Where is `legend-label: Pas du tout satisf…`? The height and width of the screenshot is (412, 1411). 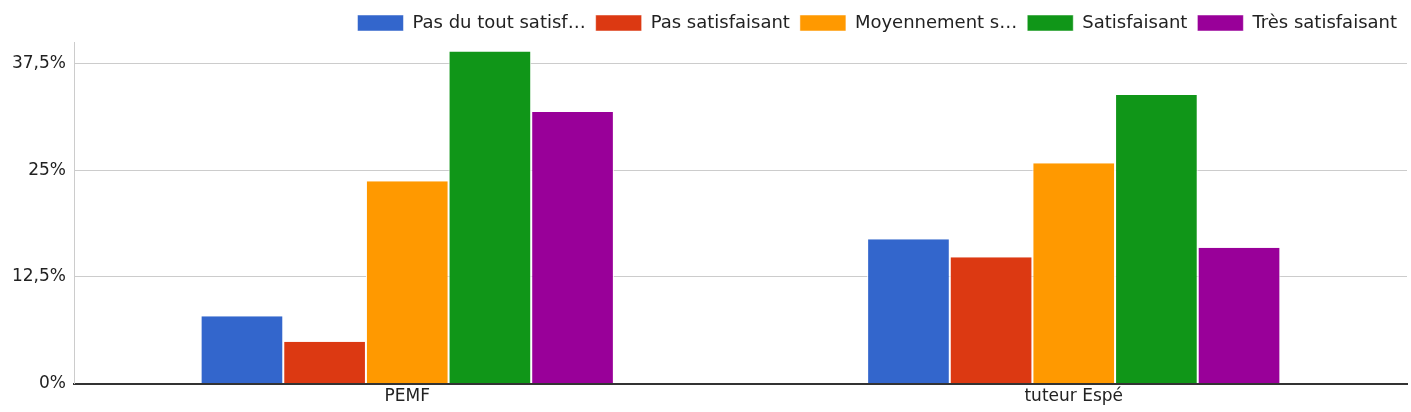
legend-label: Pas du tout satisf… is located at coordinates (499, 21).